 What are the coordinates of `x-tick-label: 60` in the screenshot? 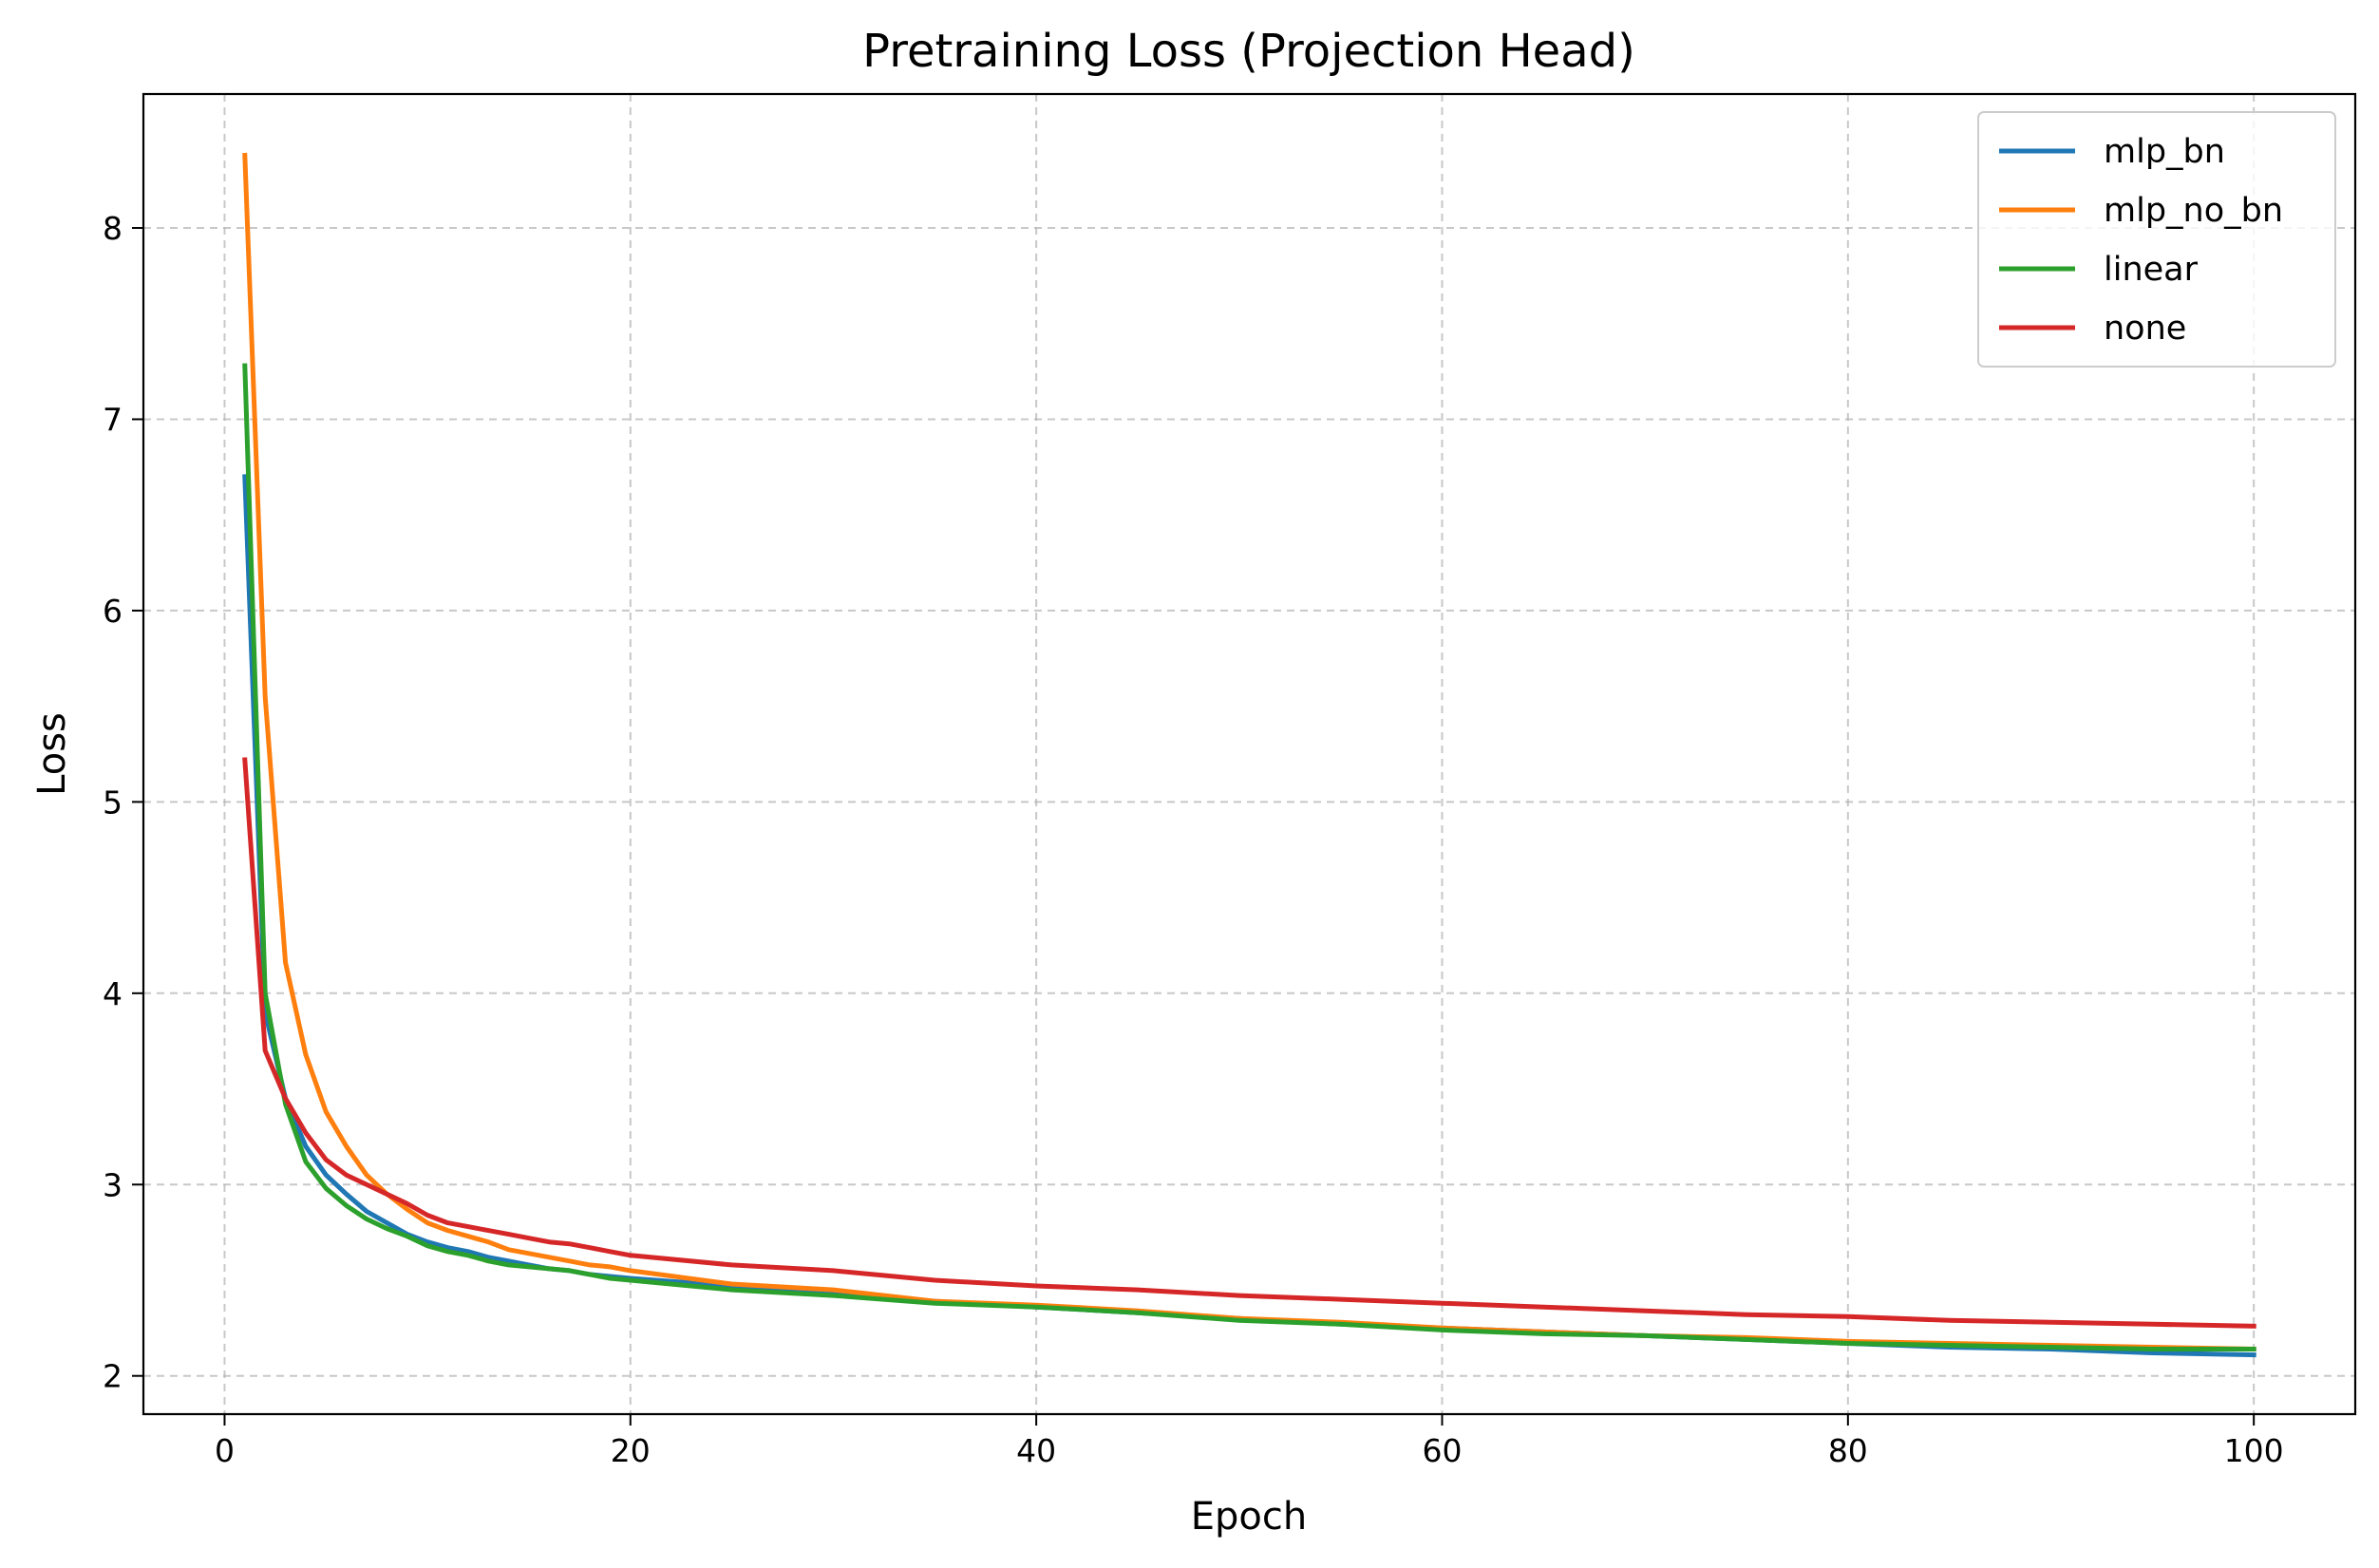 It's located at (1442, 1451).